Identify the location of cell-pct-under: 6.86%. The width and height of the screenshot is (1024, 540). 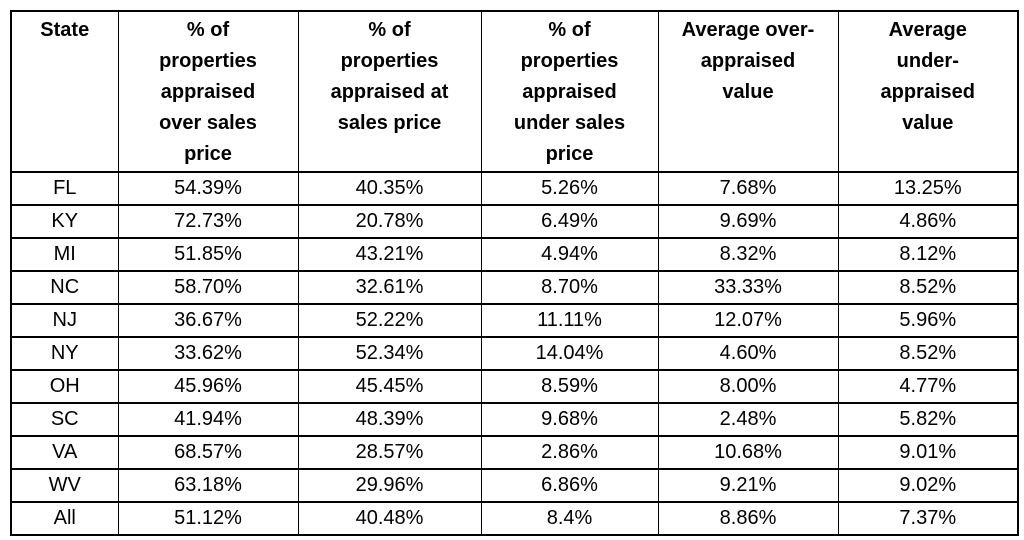
(569, 485).